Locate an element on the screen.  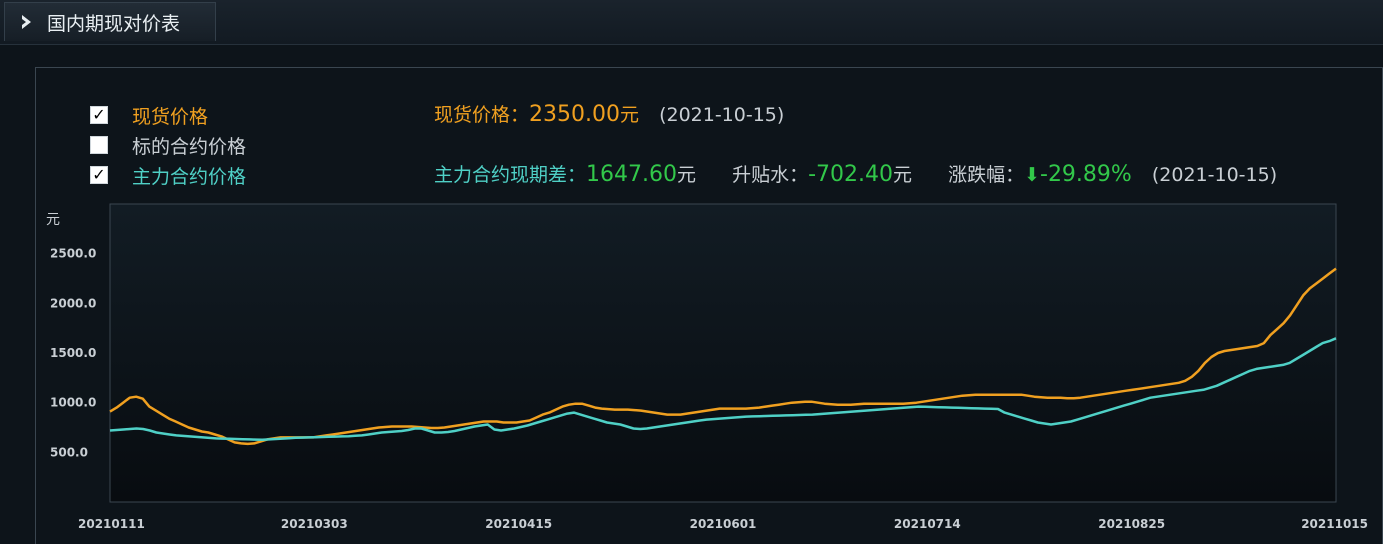
y-axis-unit-label: 元 is located at coordinates (53, 220).